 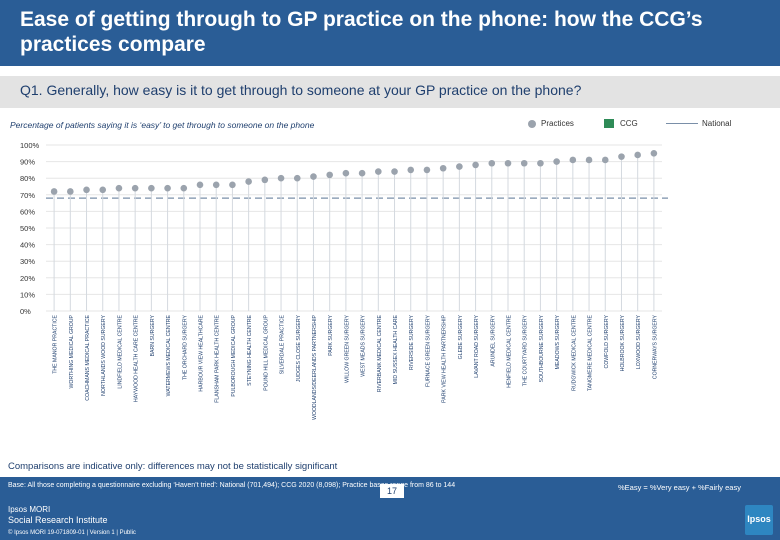 What do you see at coordinates (639, 341) in the screenshot?
I see `x-category-label: LOXWOOD SURGERY` at bounding box center [639, 341].